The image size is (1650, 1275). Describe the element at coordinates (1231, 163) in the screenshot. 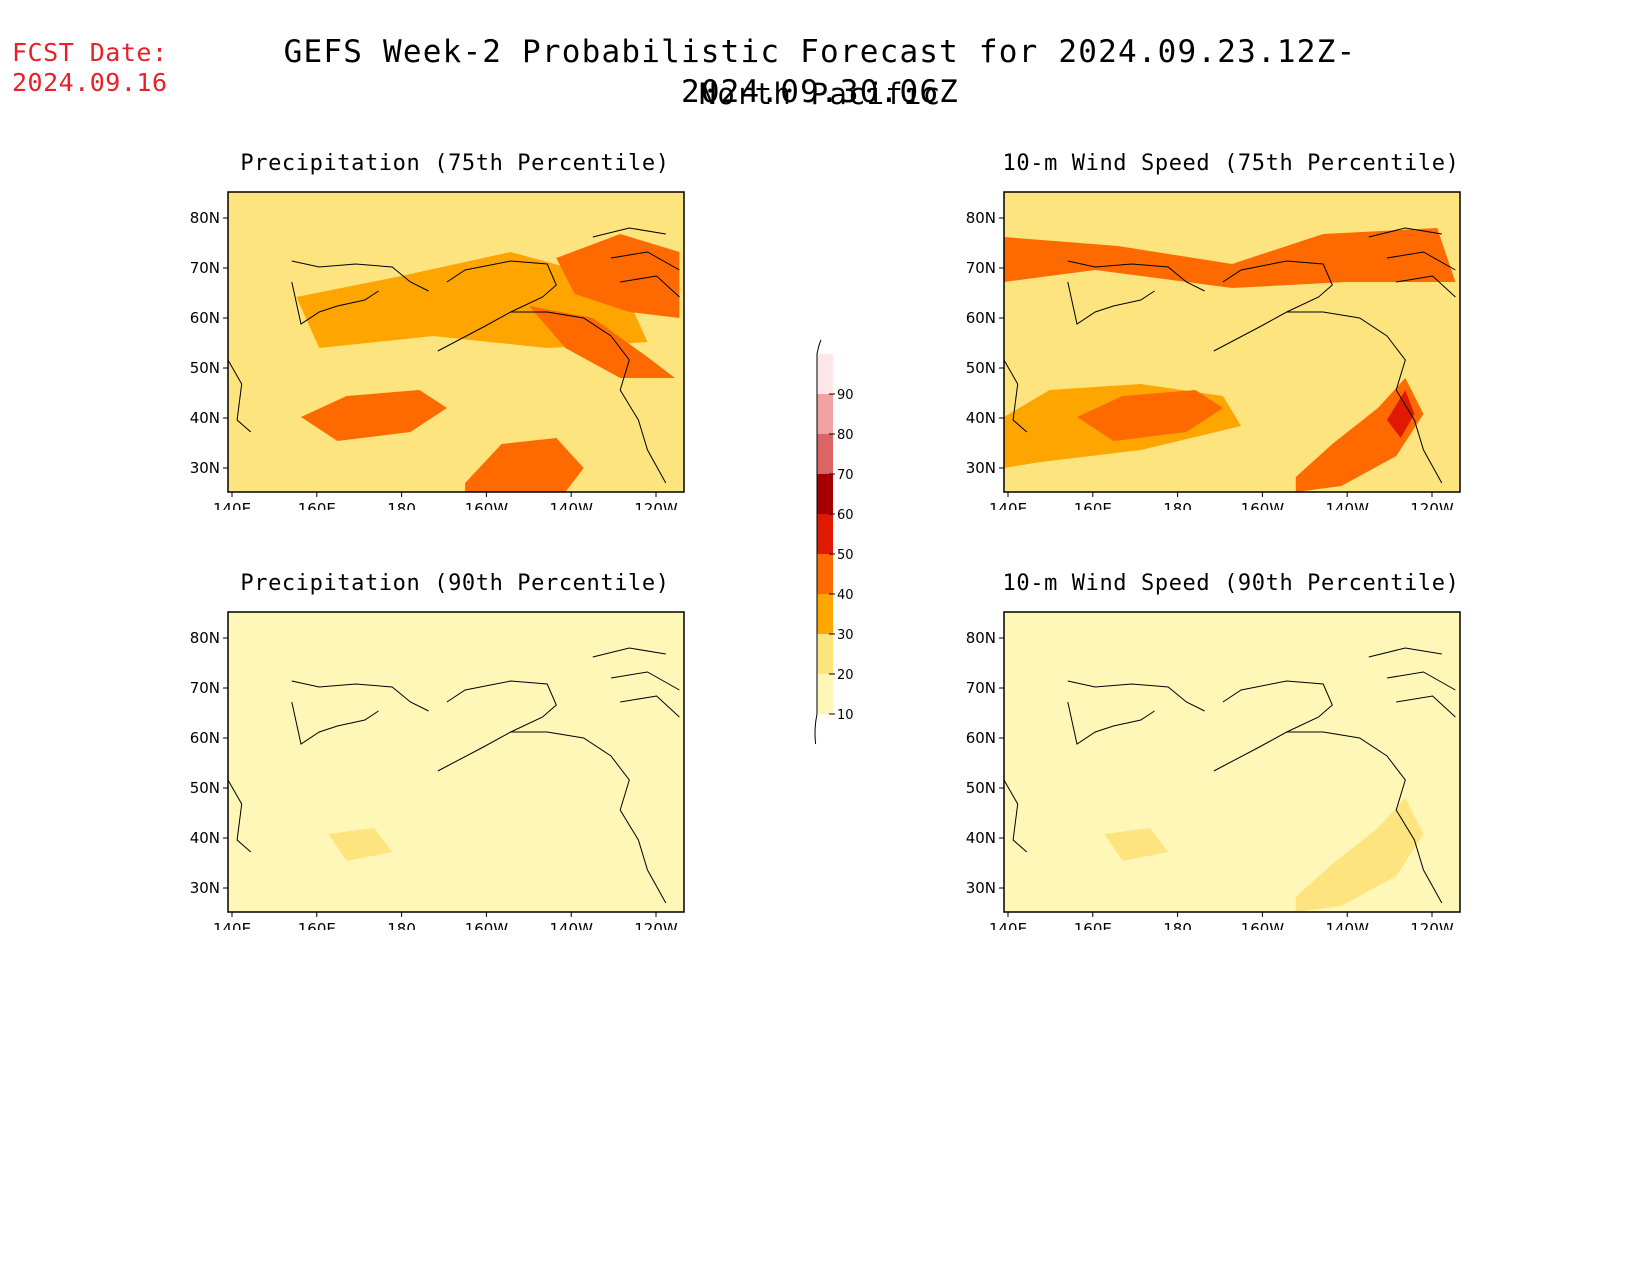

I see `panel-title-wind-75: 10-m Wind Speed (75th Percentile)` at that location.